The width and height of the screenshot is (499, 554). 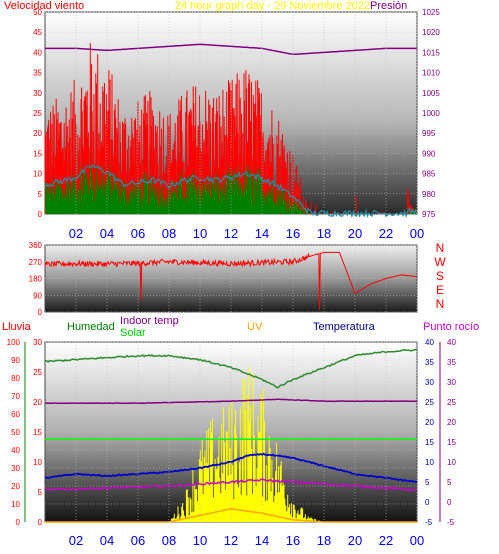 I want to click on rain-axis-tick: 0, so click(x=18, y=522).